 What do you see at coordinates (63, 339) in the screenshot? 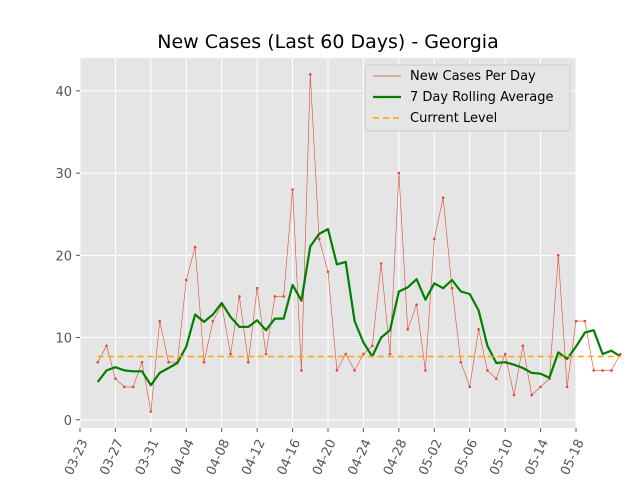
I see `y-tick-label: 10` at bounding box center [63, 339].